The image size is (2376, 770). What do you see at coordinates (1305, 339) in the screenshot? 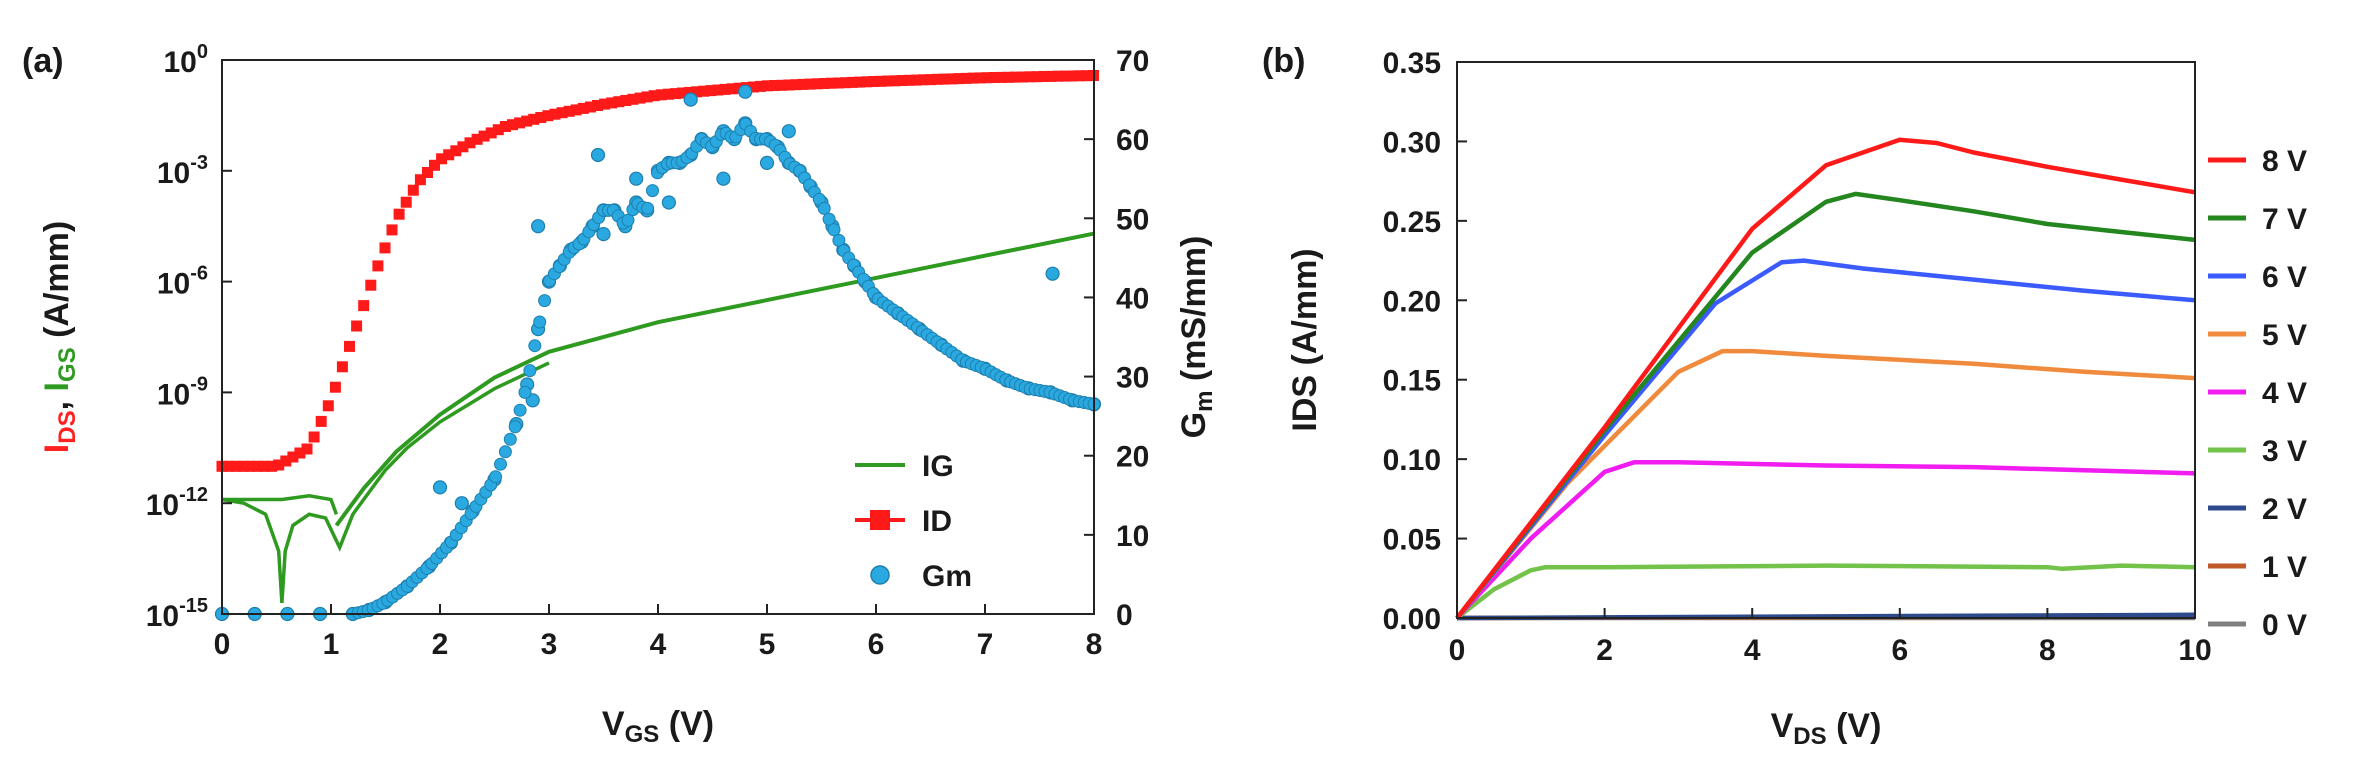
I see `panel-b-y-label: IDS (A/mm)` at bounding box center [1305, 339].